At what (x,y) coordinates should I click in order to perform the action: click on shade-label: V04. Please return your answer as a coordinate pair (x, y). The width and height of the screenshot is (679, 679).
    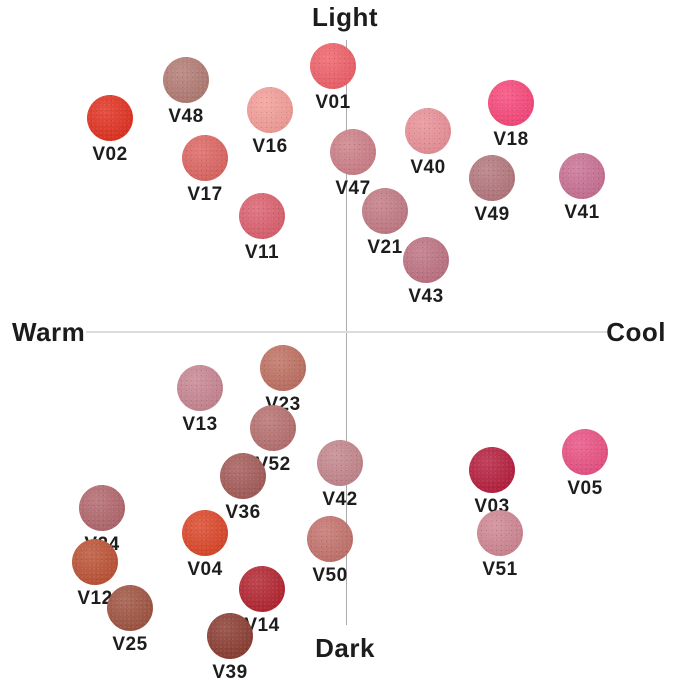
    Looking at the image, I should click on (205, 569).